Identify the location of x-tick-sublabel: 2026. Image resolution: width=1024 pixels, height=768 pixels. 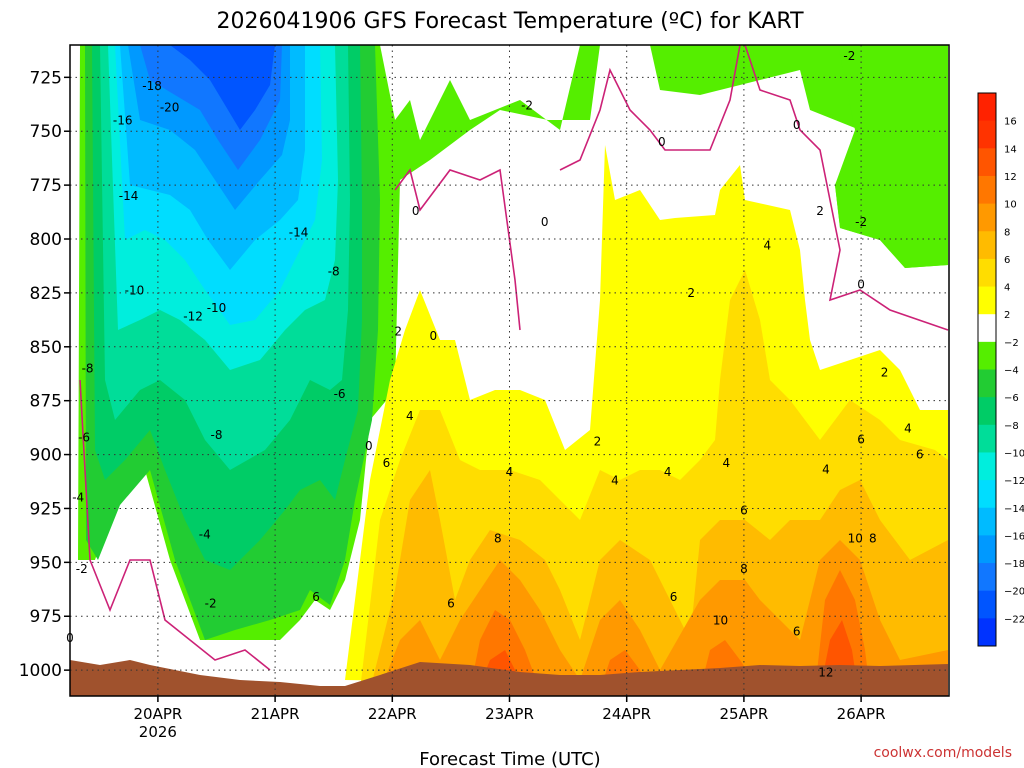
(158, 732).